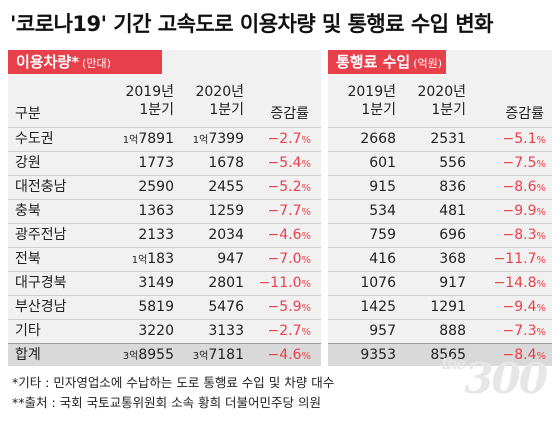  Describe the element at coordinates (452, 259) in the screenshot. I see `toll-2020-value: 368` at that location.